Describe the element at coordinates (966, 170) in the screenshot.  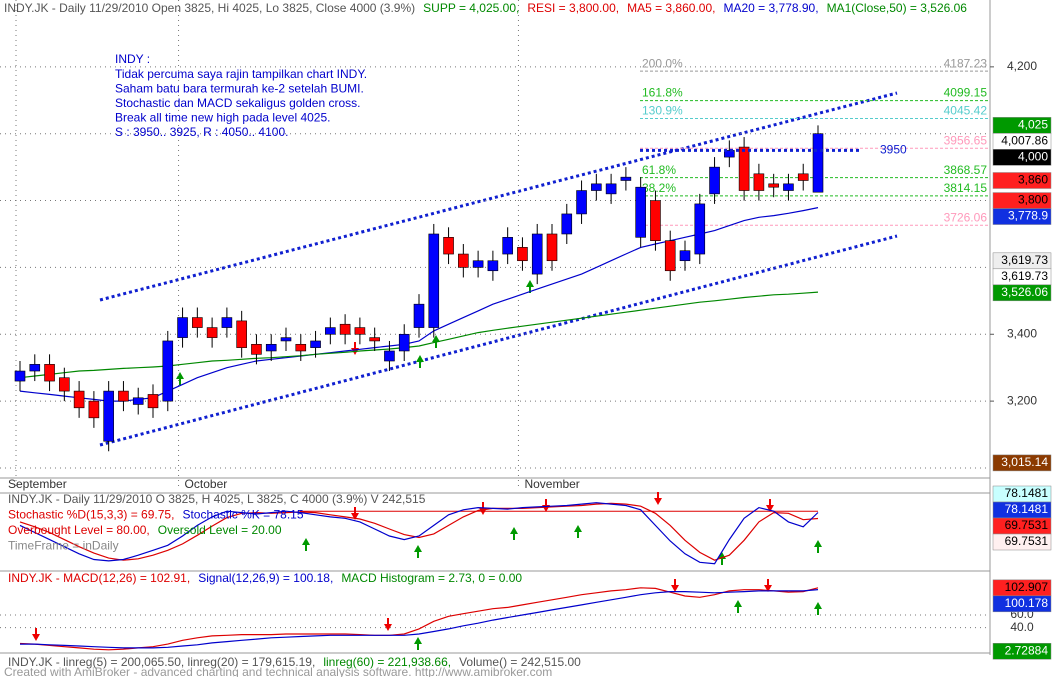
I see `fib-price: 3868.57` at that location.